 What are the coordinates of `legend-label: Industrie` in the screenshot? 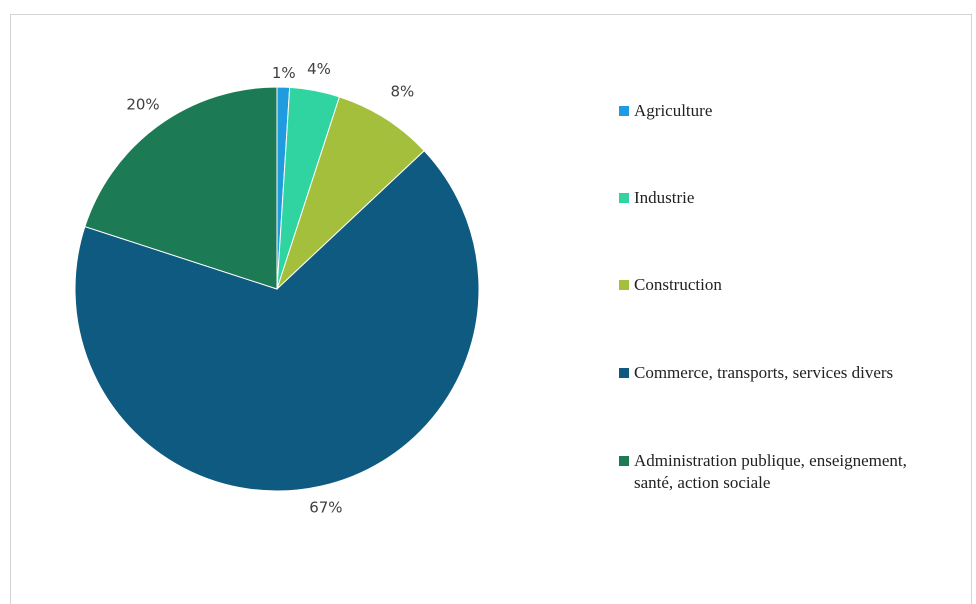 It's located at (664, 197).